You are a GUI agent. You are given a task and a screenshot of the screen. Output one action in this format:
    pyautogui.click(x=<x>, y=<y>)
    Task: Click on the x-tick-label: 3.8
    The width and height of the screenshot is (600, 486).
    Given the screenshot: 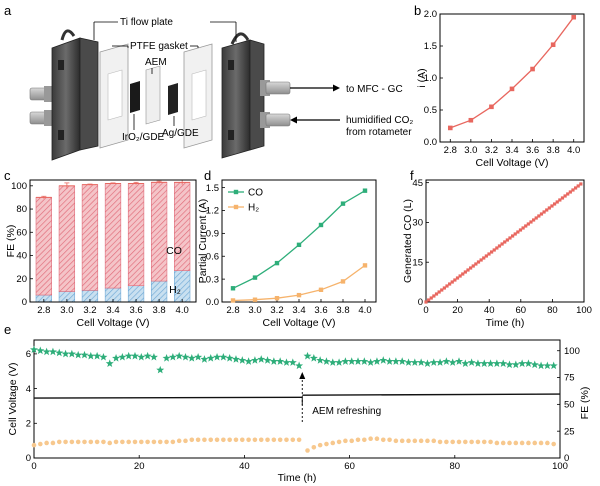 What is the action you would take?
    pyautogui.click(x=342, y=310)
    